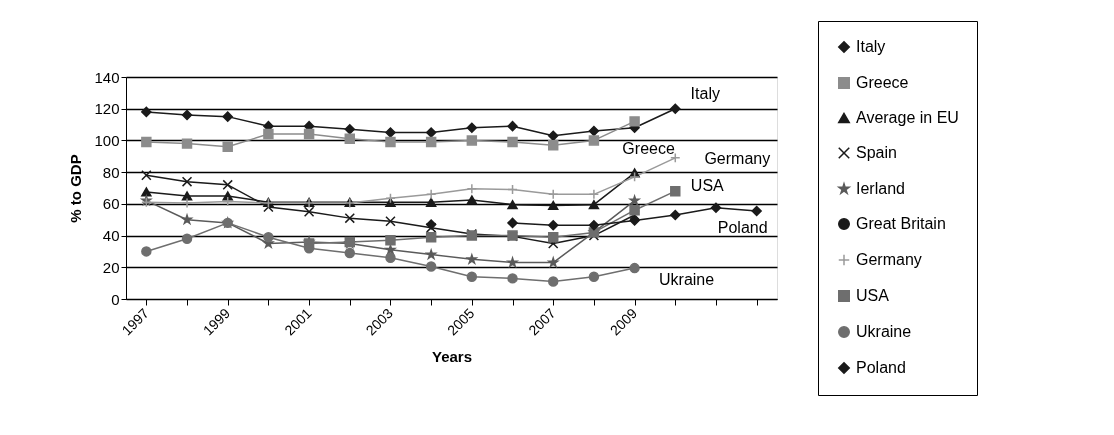 This screenshot has height=435, width=1114. Describe the element at coordinates (742, 227) in the screenshot. I see `annotation: Poland` at that location.